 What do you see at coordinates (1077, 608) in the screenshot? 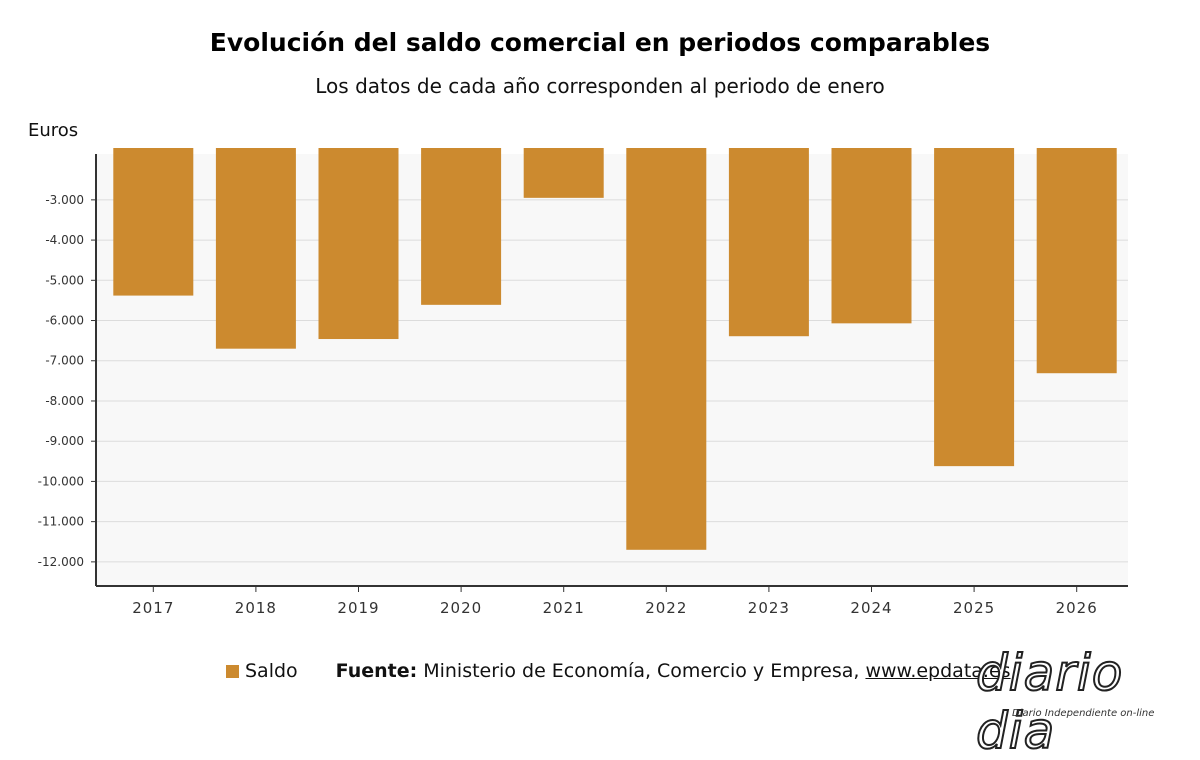
I see `x-tick-label: 2026` at bounding box center [1077, 608].